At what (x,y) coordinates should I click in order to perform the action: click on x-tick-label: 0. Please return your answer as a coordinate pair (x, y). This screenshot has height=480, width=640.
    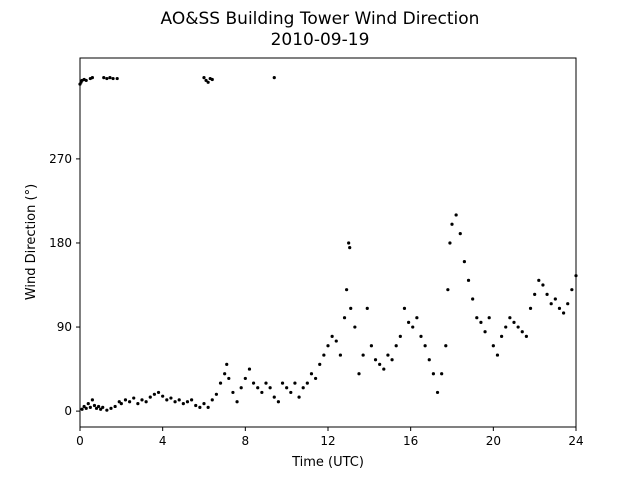
    Looking at the image, I should click on (80, 441).